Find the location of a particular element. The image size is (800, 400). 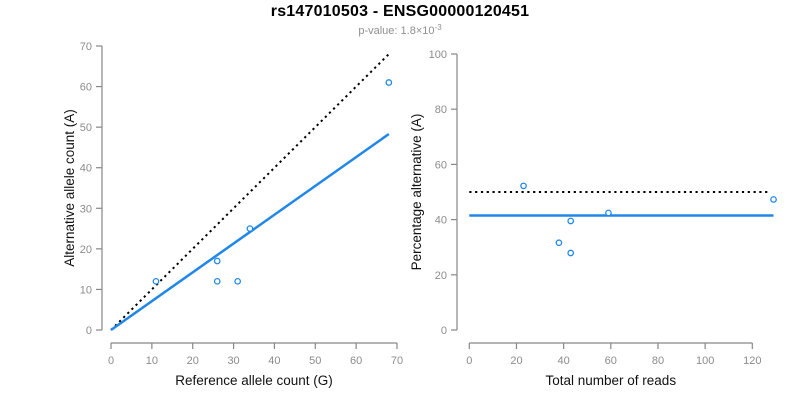

p-value-label: p-value: is located at coordinates (379, 31).